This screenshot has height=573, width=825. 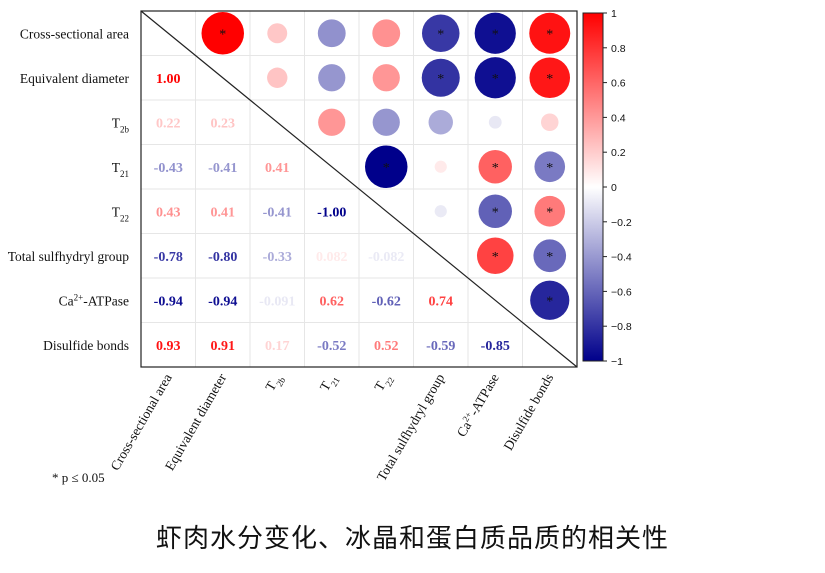 I want to click on row-label: Equivalent diameter, so click(x=75, y=78).